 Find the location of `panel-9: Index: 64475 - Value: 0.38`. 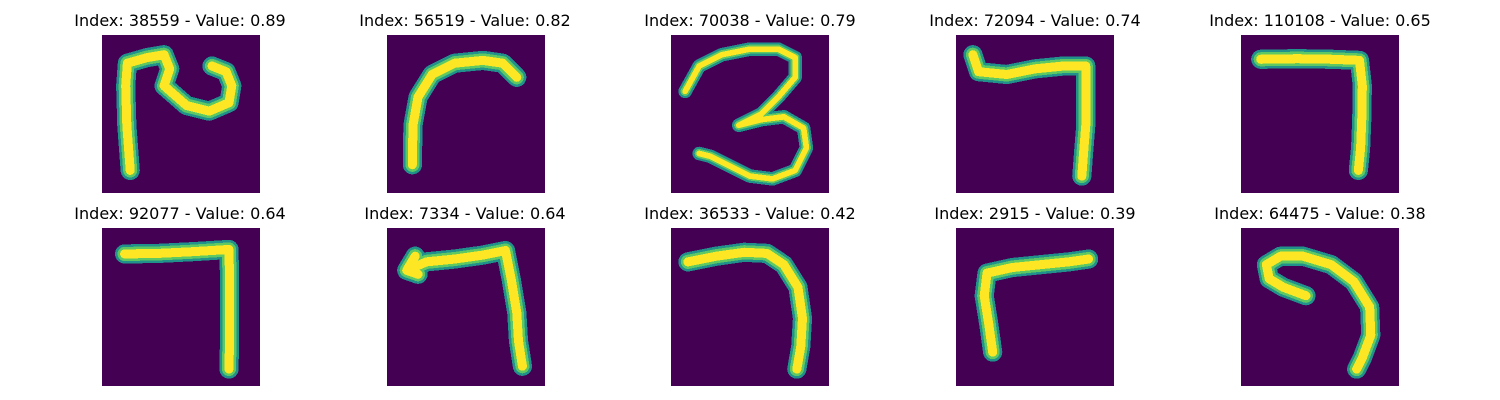

panel-9: Index: 64475 - Value: 0.38 is located at coordinates (1320, 293).